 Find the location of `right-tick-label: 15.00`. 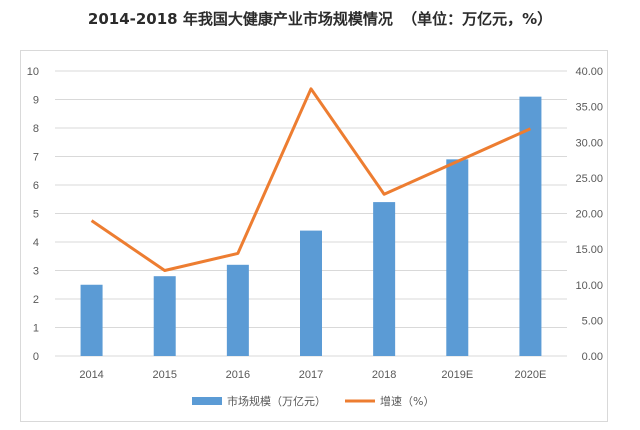

right-tick-label: 15.00 is located at coordinates (589, 250).